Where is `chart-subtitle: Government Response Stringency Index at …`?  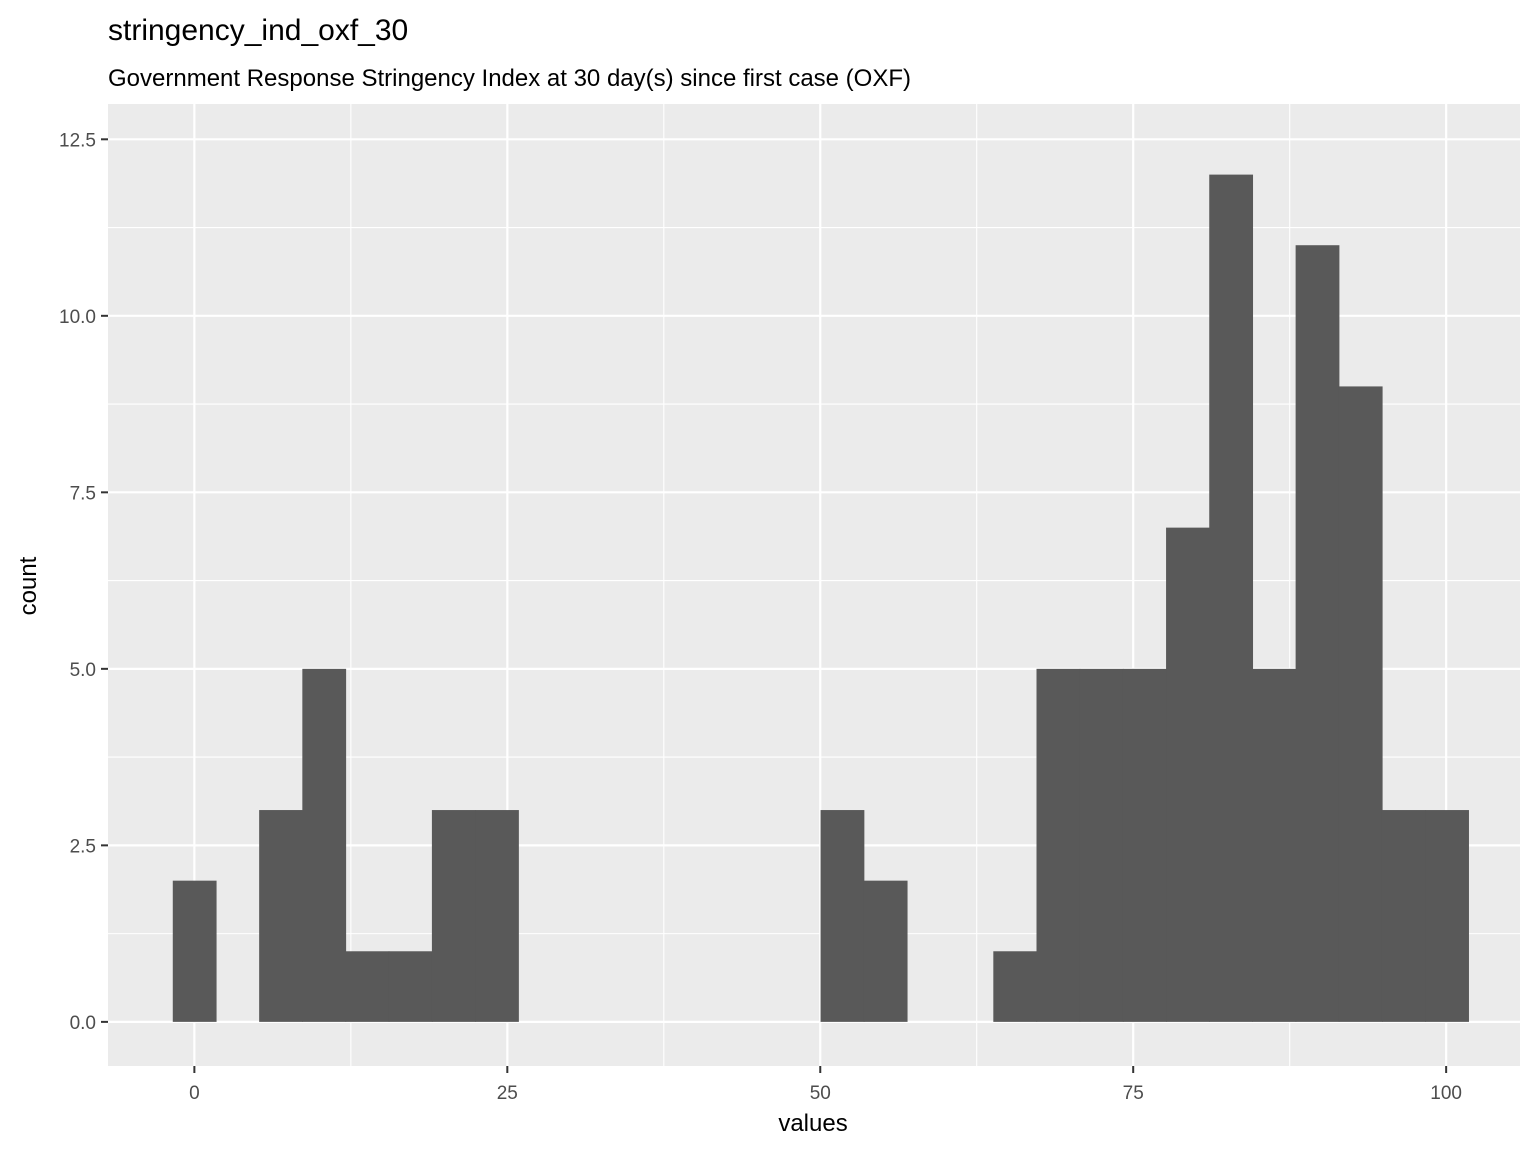
chart-subtitle: Government Response Stringency Index at … is located at coordinates (509, 78).